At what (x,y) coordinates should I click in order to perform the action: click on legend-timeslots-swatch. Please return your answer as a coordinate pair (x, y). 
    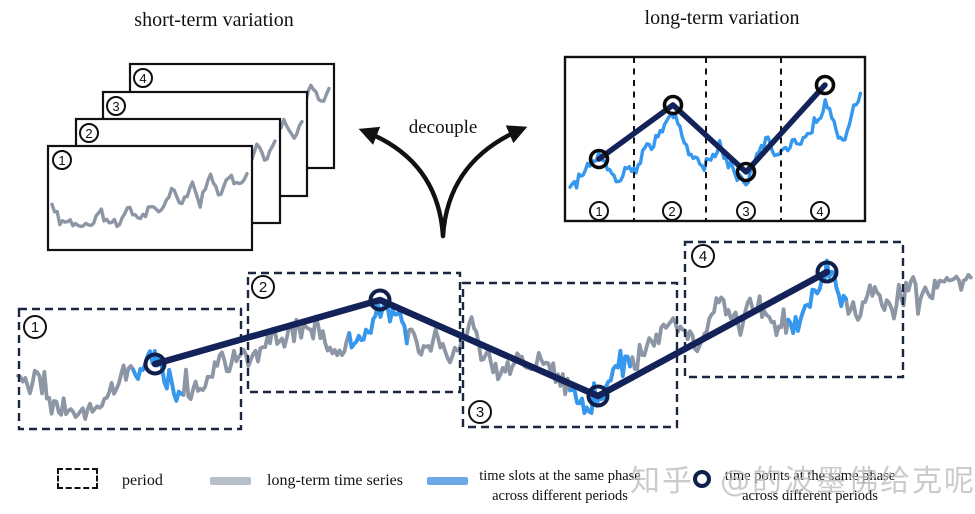
    Looking at the image, I should click on (447, 481).